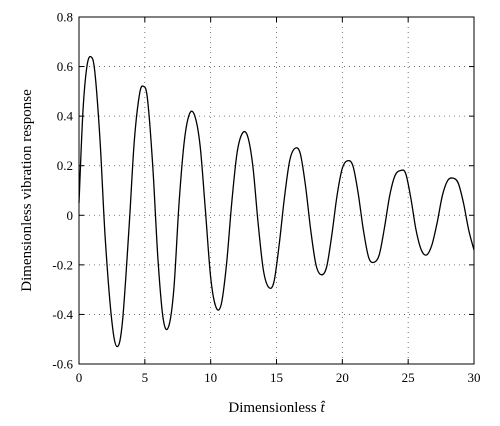  I want to click on y-tick-label: 0.8, so click(65, 17).